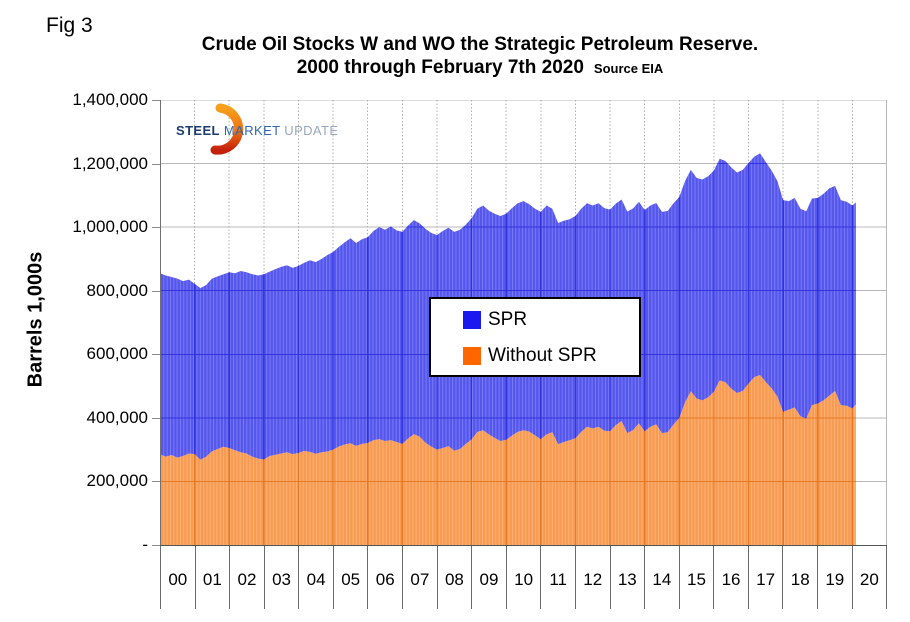  What do you see at coordinates (488, 577) in the screenshot?
I see `x-tick-label: 09` at bounding box center [488, 577].